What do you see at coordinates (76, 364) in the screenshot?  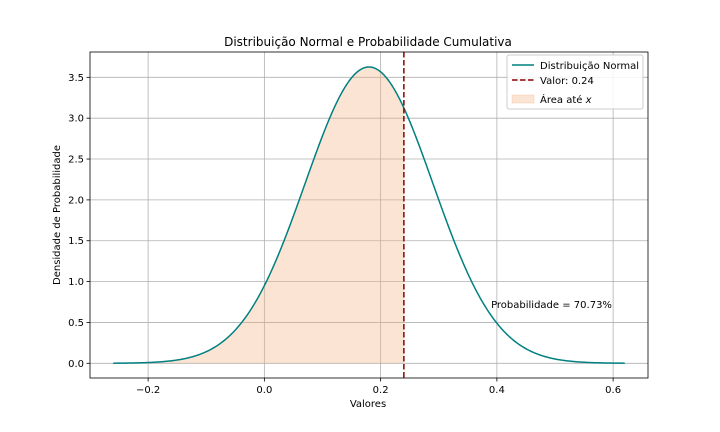 I see `y-tick-label: 0.0` at bounding box center [76, 364].